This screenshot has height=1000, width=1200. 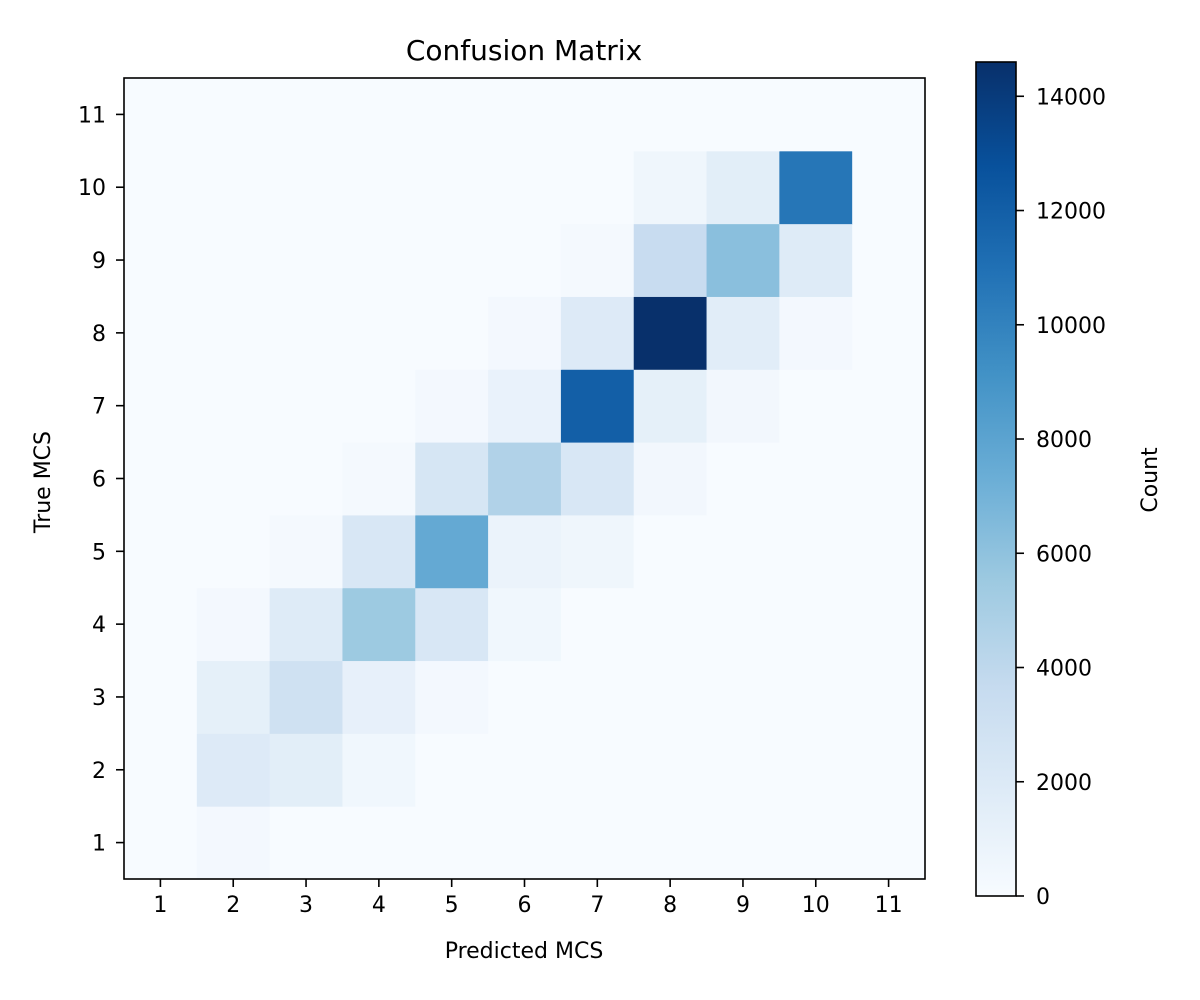 What do you see at coordinates (233, 905) in the screenshot?
I see `x-tick-label: 2` at bounding box center [233, 905].